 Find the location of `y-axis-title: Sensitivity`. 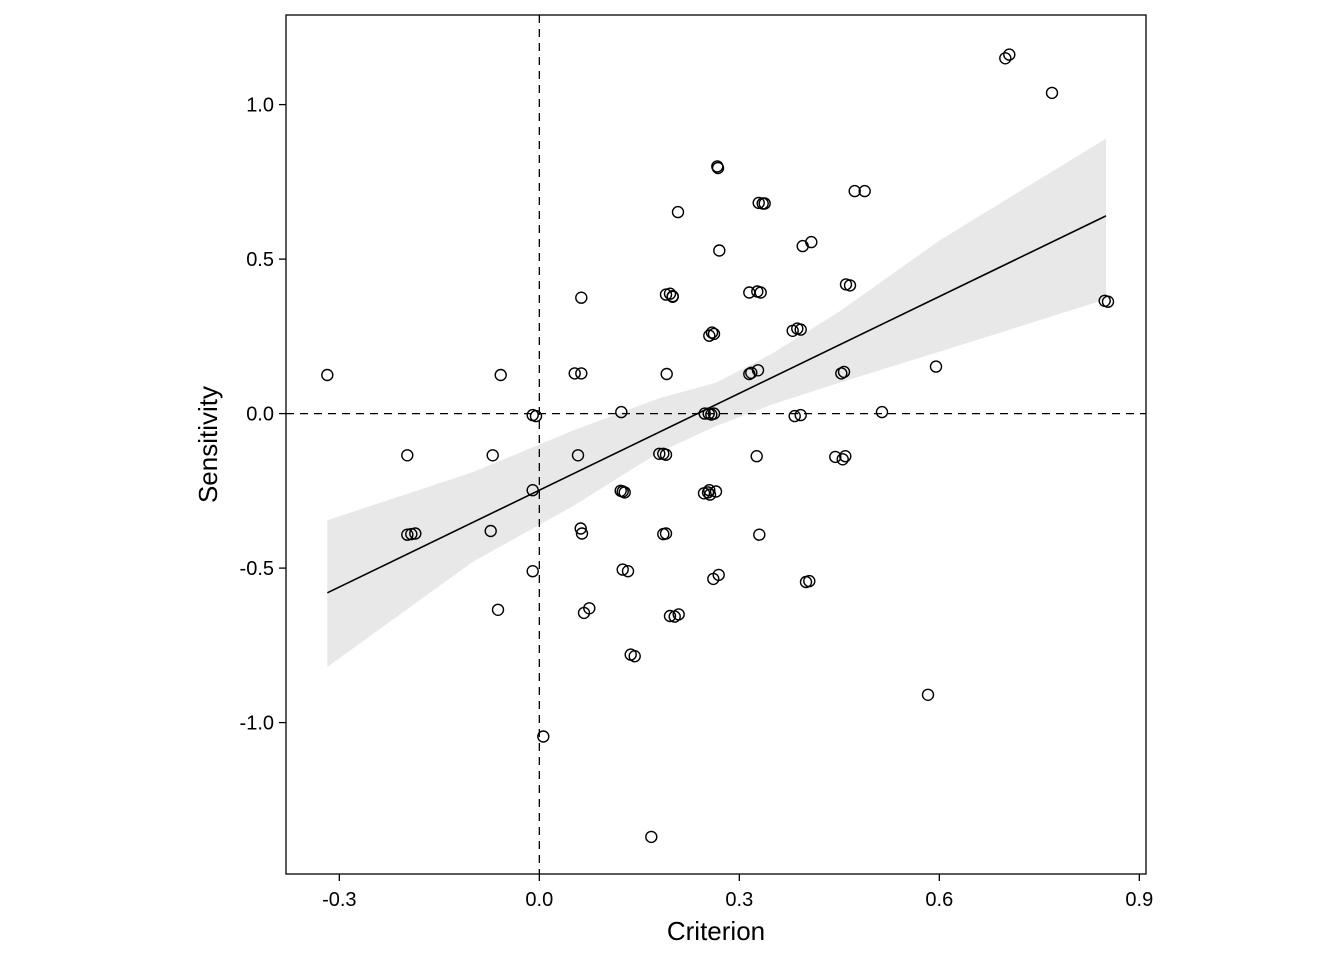

y-axis-title: Sensitivity is located at coordinates (208, 444).